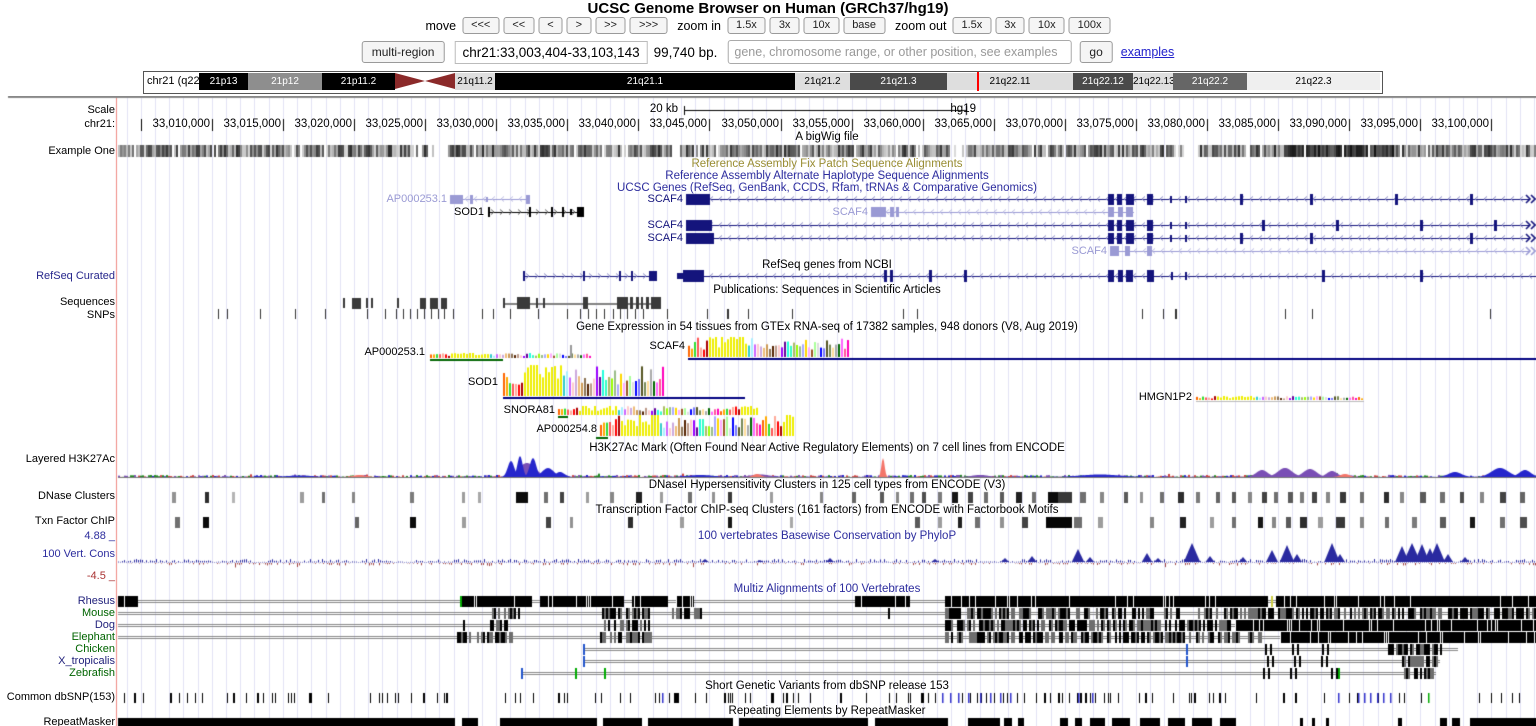 The height and width of the screenshot is (726, 1536). I want to click on track-dbsnp, so click(827, 692).